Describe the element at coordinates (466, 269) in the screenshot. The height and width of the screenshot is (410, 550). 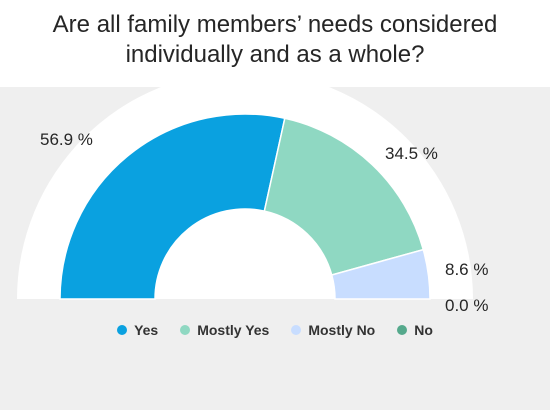
I see `value-label-mostly-no: 8.6 %` at that location.